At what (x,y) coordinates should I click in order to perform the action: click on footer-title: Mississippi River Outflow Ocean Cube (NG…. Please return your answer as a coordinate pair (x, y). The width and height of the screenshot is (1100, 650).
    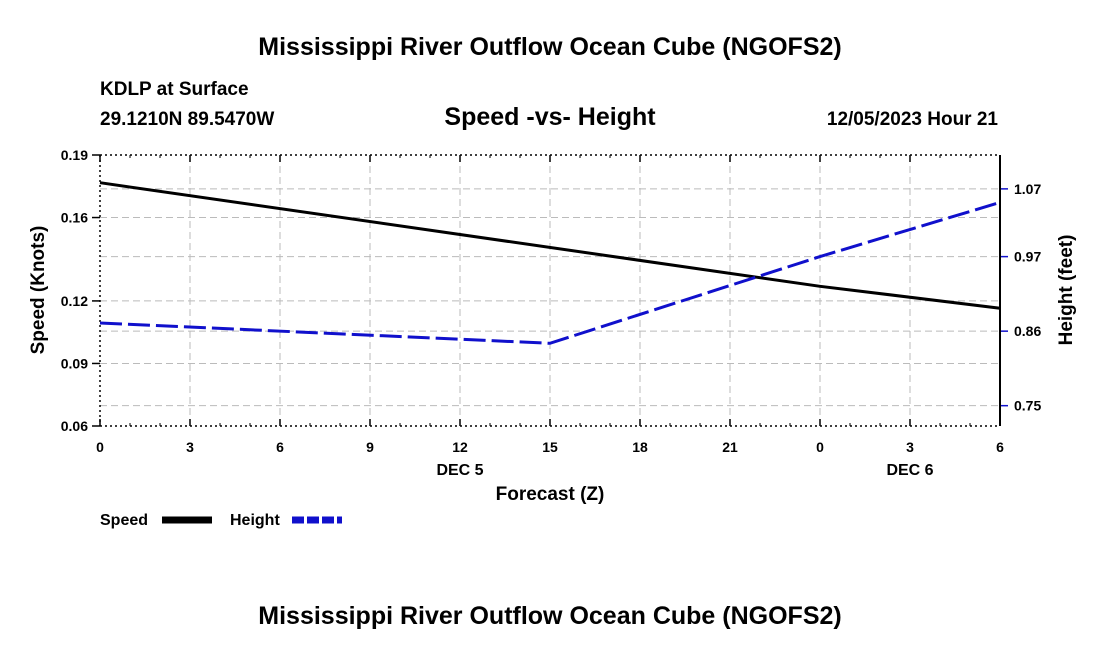
    Looking at the image, I should click on (549, 616).